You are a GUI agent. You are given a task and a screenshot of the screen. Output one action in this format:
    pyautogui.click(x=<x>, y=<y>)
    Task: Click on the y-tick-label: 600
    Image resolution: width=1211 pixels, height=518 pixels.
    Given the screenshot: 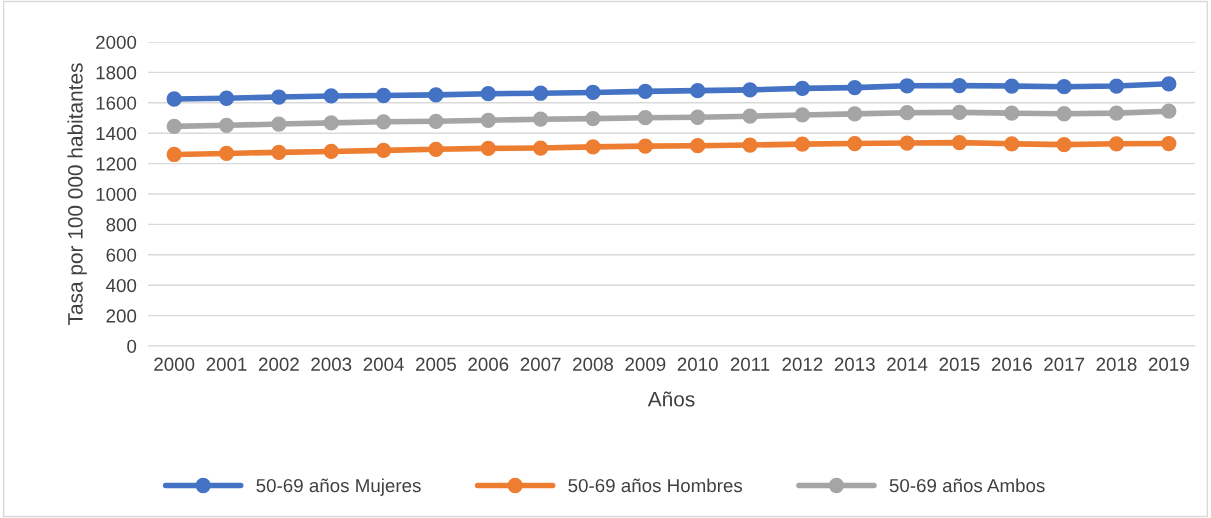 What is the action you would take?
    pyautogui.click(x=121, y=255)
    